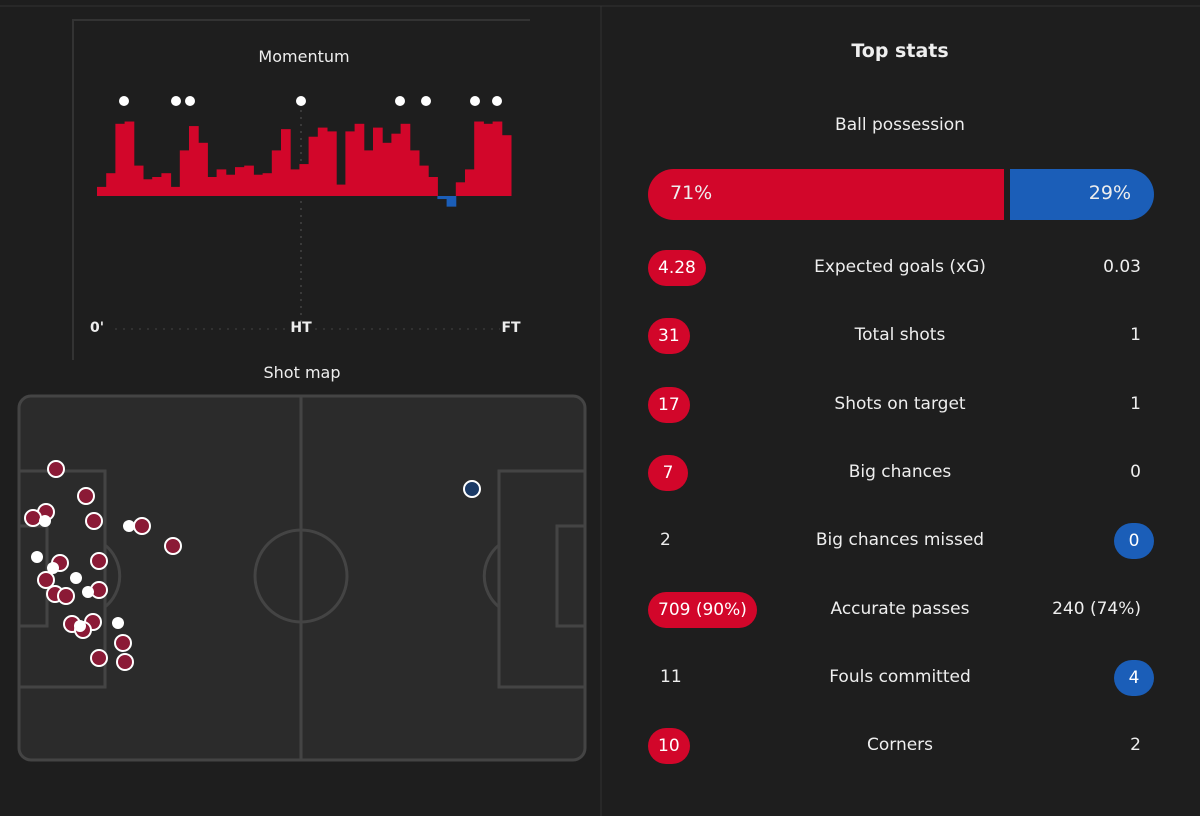 This screenshot has height=816, width=1200. I want to click on stat-label: Big chances, so click(900, 471).